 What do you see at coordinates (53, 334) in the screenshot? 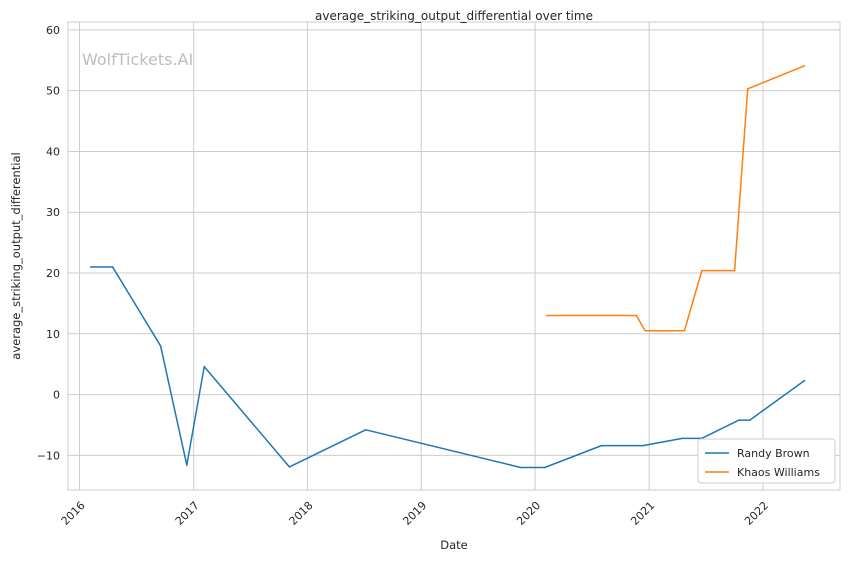
I see `y-tick-label: 10` at bounding box center [53, 334].